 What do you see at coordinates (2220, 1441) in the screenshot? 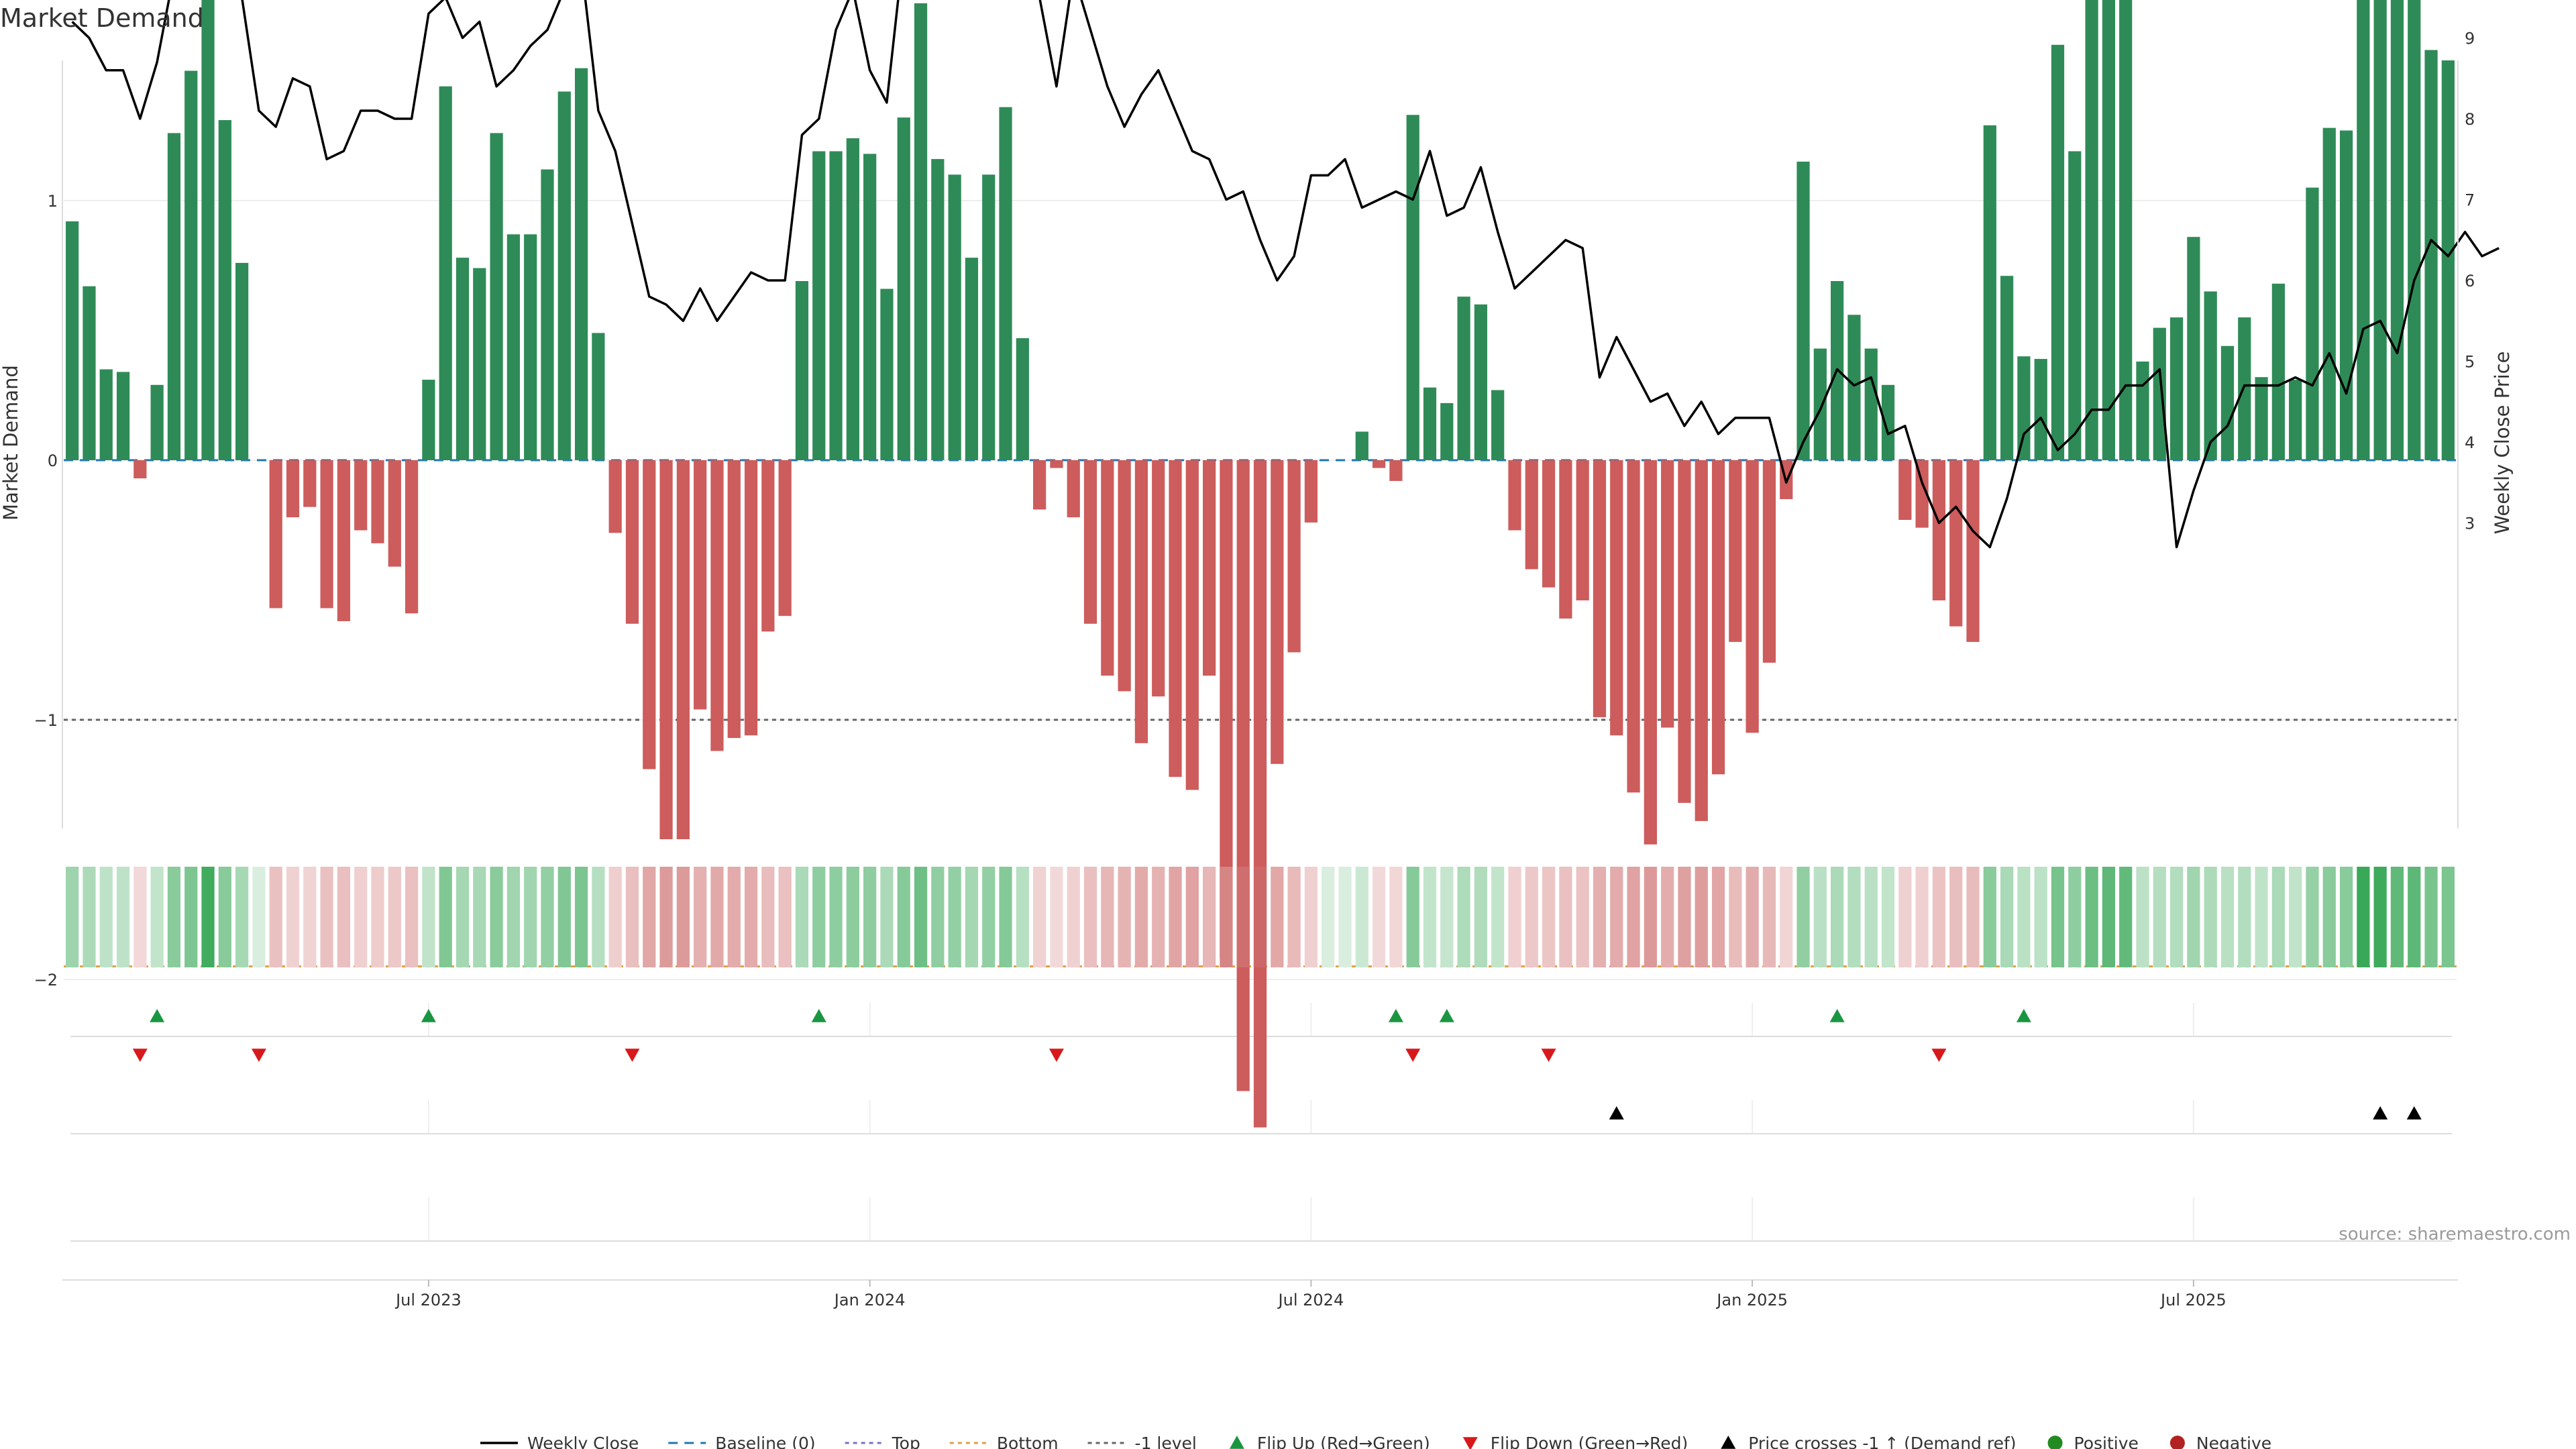
I see `legend-entry: Negative` at bounding box center [2220, 1441].